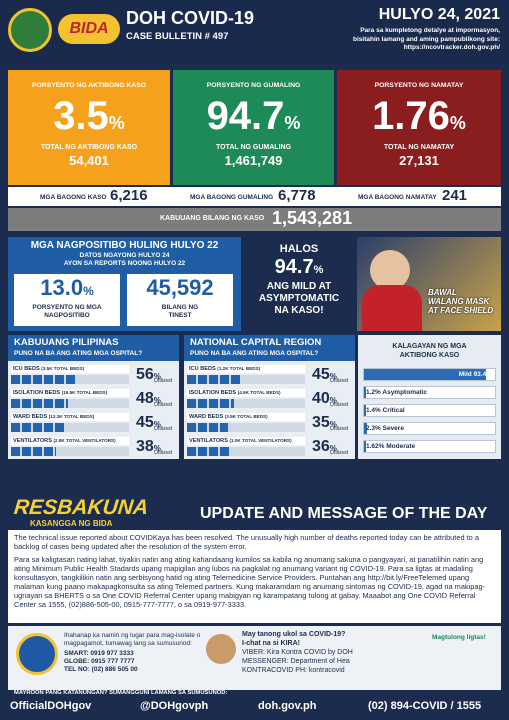 The height and width of the screenshot is (720, 509). I want to click on value: 48, so click(145, 398).